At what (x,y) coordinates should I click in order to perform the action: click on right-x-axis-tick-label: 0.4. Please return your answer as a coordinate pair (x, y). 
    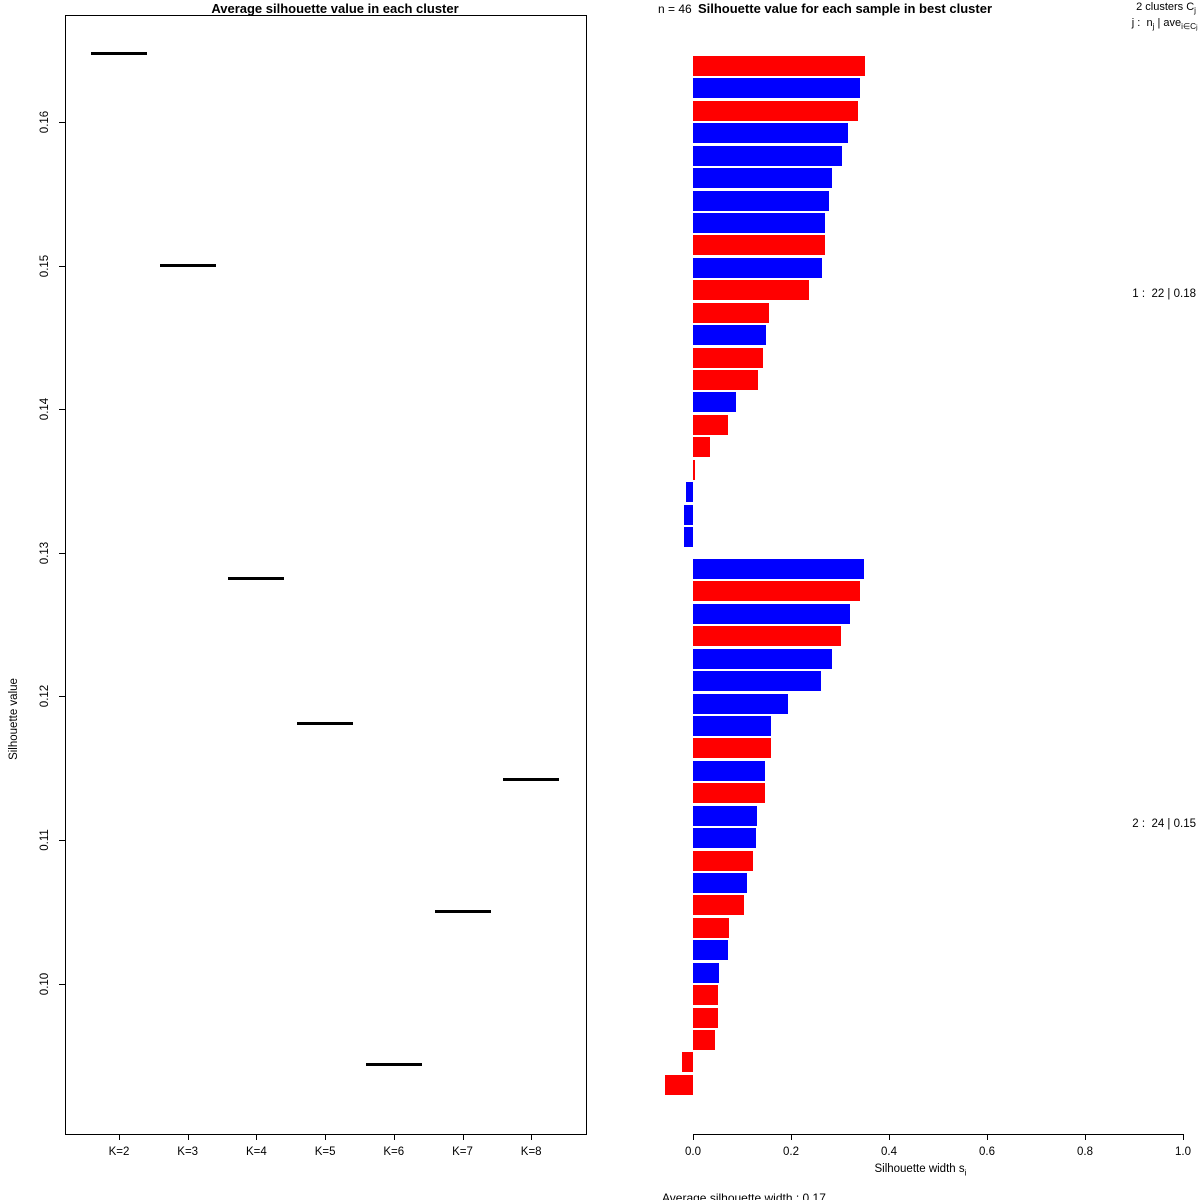
    Looking at the image, I should click on (889, 1152).